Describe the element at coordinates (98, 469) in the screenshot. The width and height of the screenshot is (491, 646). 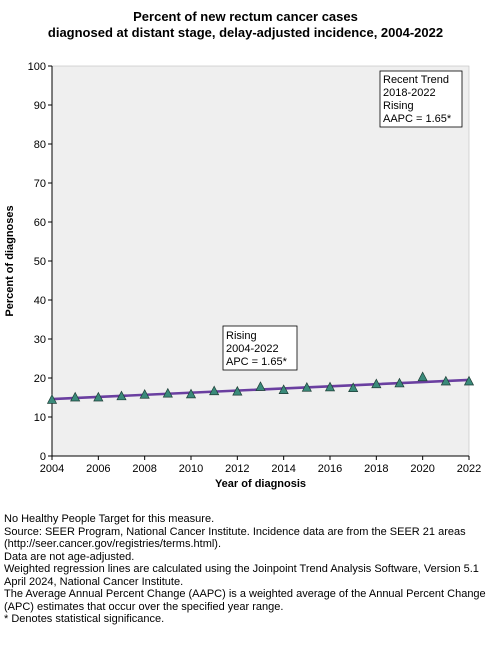
I see `x-tick-label: 2006` at that location.